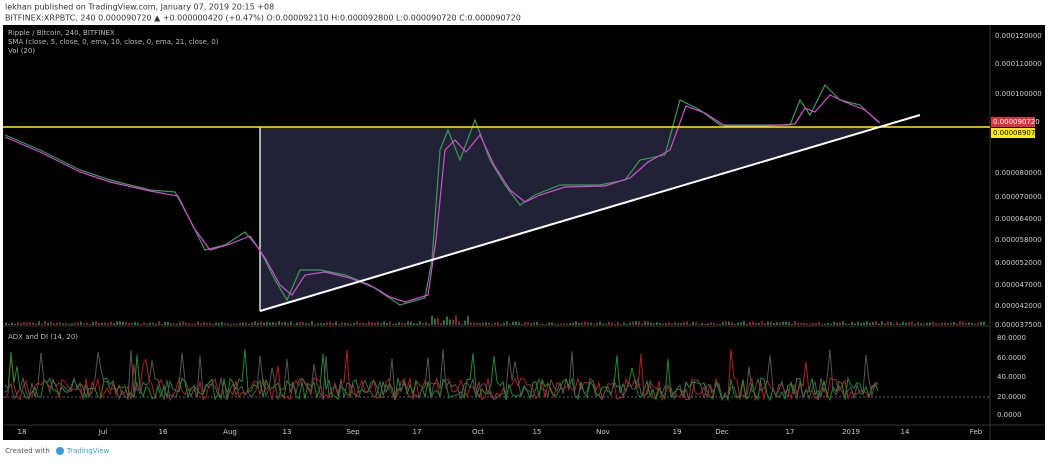 The image size is (1050, 466). Describe the element at coordinates (441, 375) in the screenshot. I see `adx-lines` at that location.